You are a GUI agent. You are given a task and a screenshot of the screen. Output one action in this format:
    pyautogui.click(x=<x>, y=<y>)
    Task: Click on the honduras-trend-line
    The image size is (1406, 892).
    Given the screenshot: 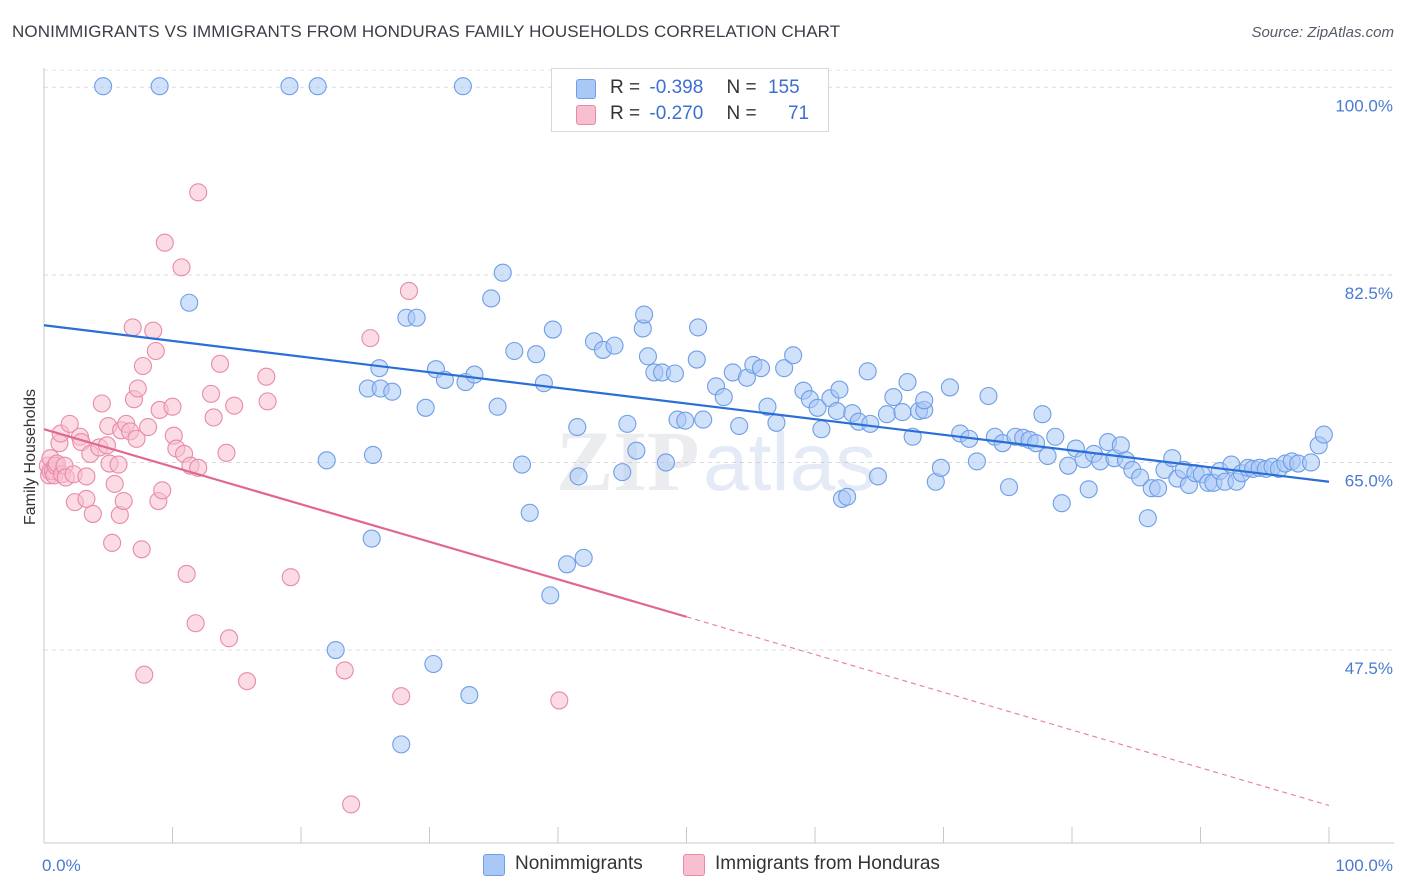 What is the action you would take?
    pyautogui.click(x=365, y=523)
    